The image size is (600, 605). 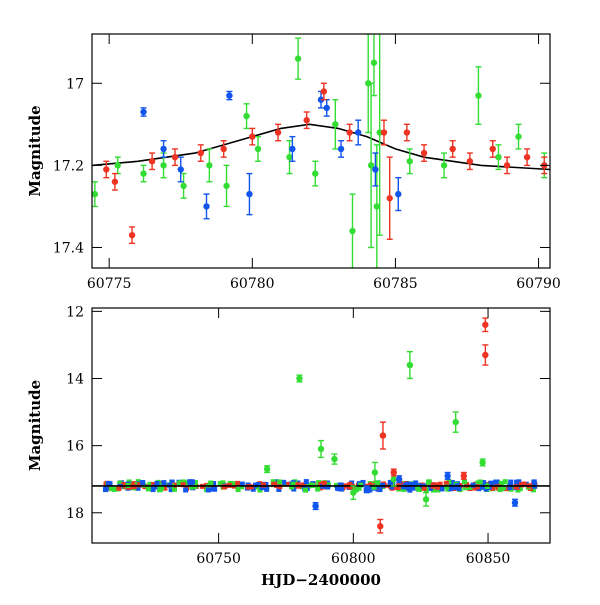 I want to click on x-tick-label: 60785, so click(x=395, y=284).